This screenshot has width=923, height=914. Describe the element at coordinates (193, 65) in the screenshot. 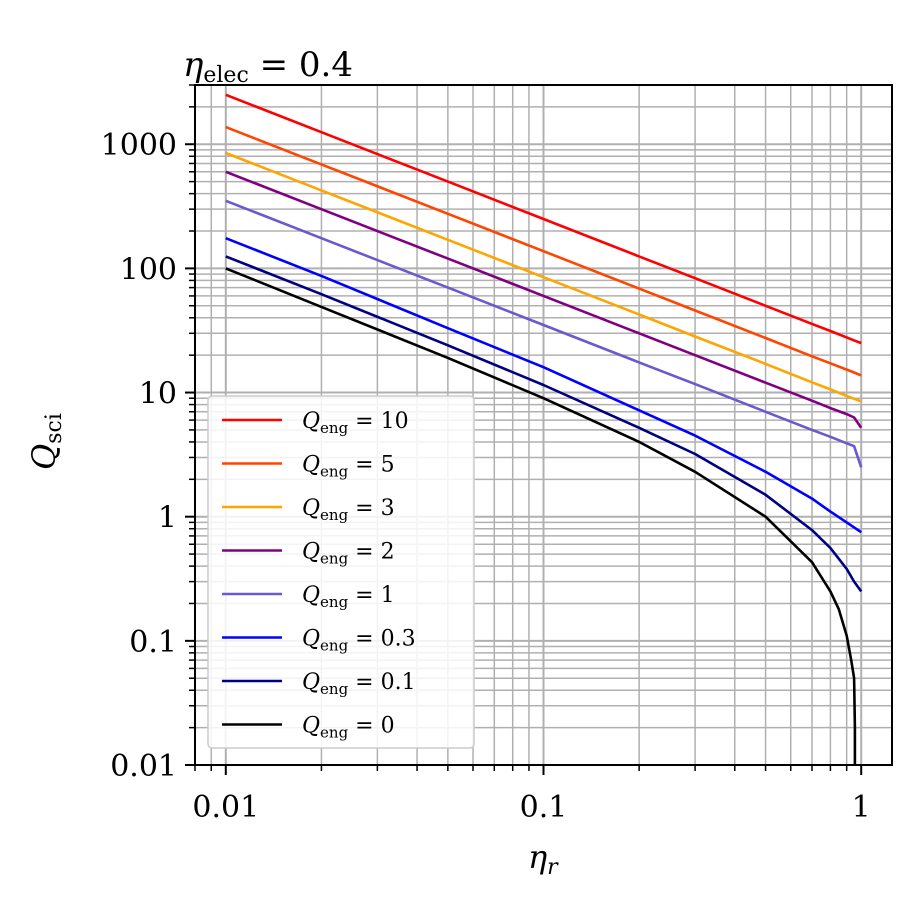

I see `chart-title-var: η` at that location.